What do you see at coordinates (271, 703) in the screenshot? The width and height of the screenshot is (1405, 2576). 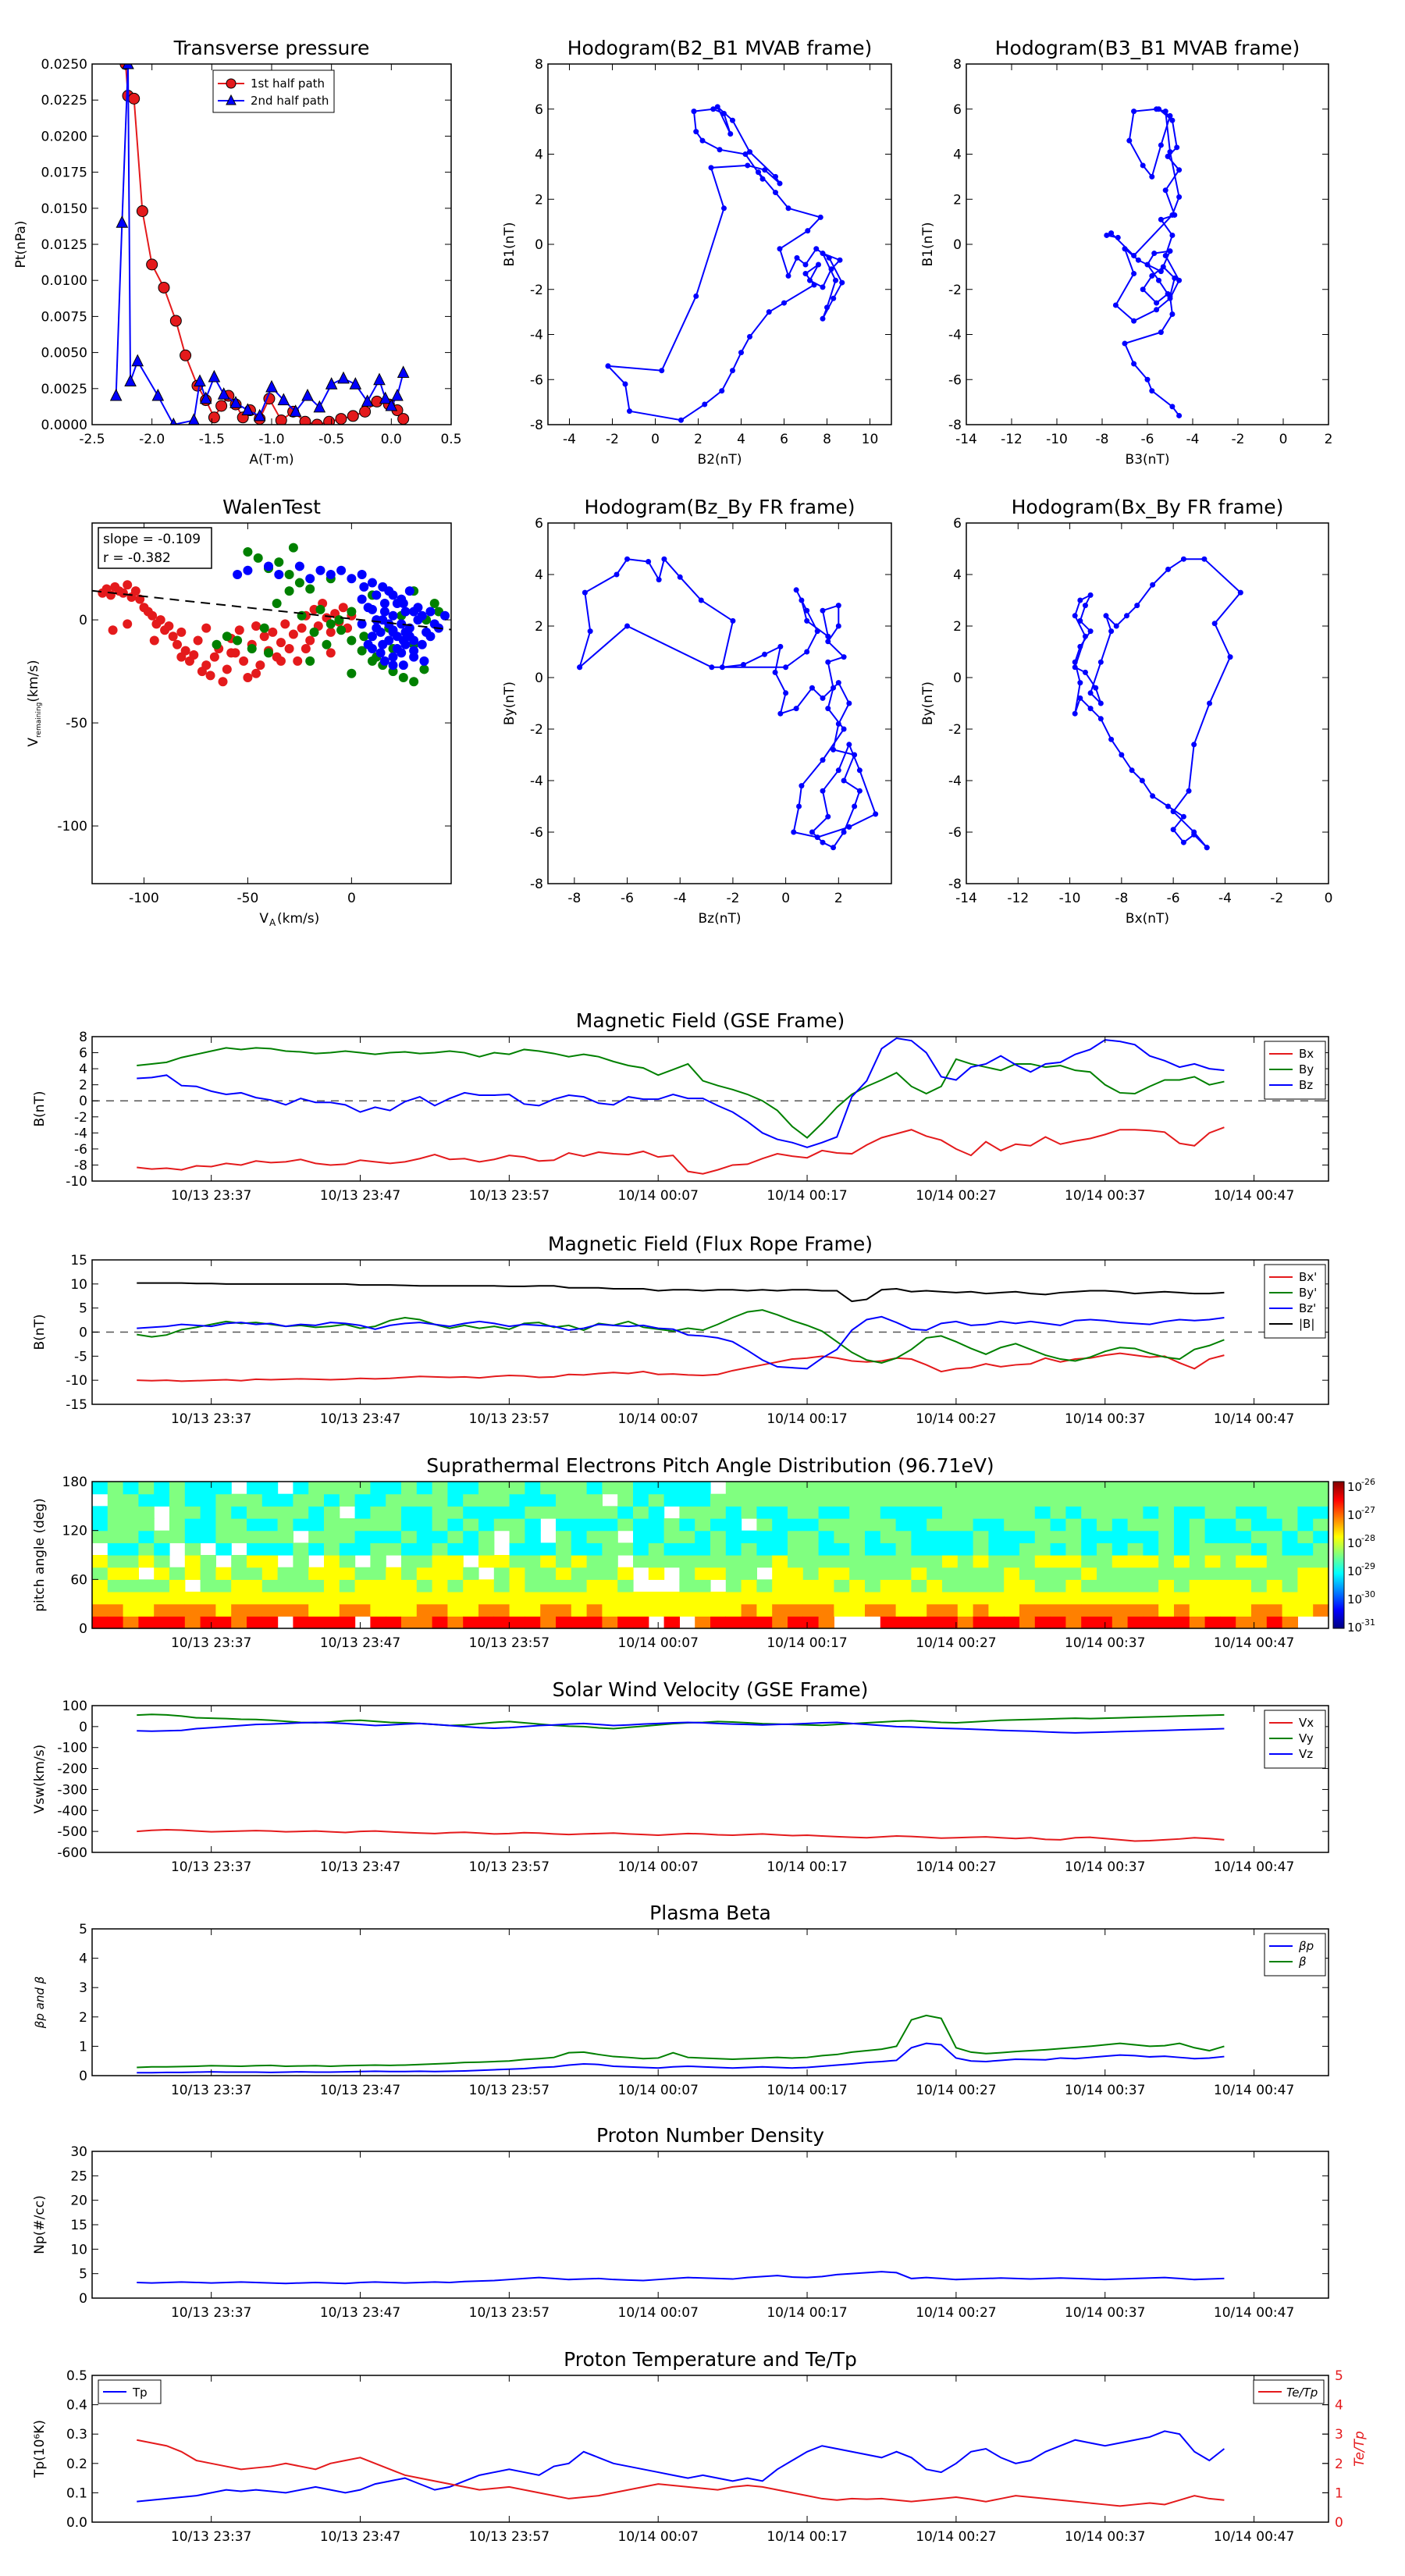 I see `axes-frame` at bounding box center [271, 703].